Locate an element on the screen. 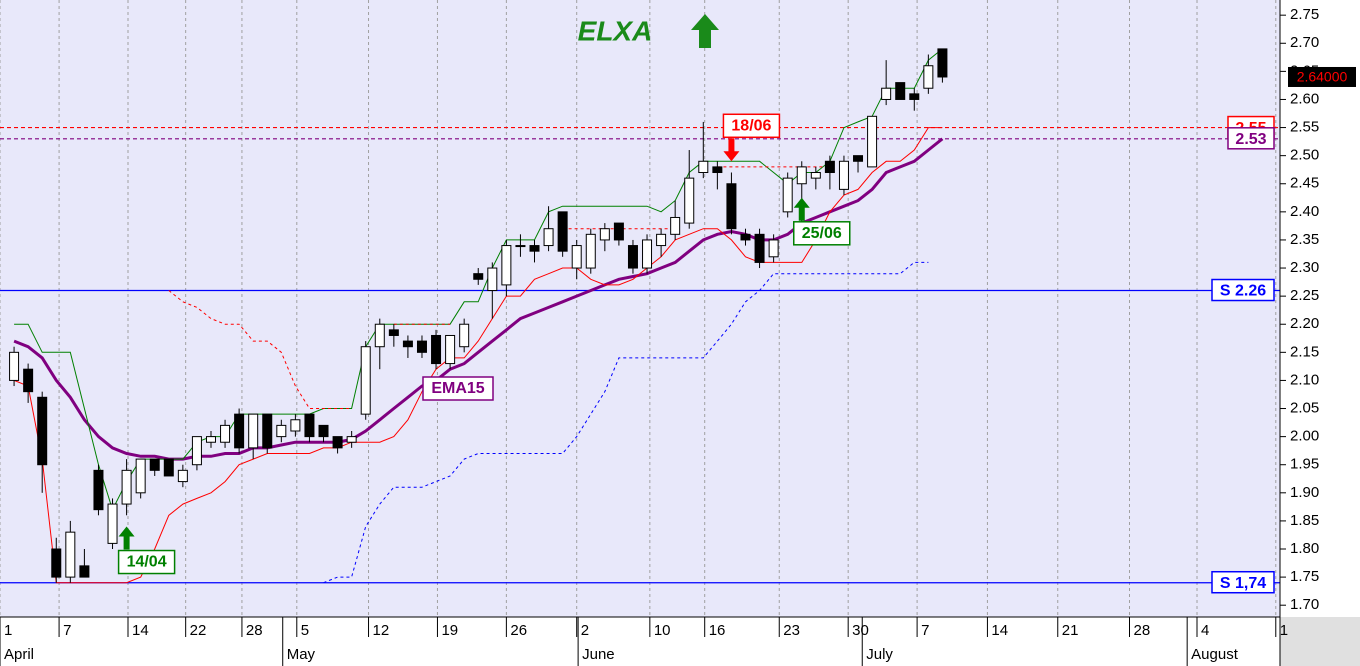  x-tick-label: 10 is located at coordinates (662, 630).